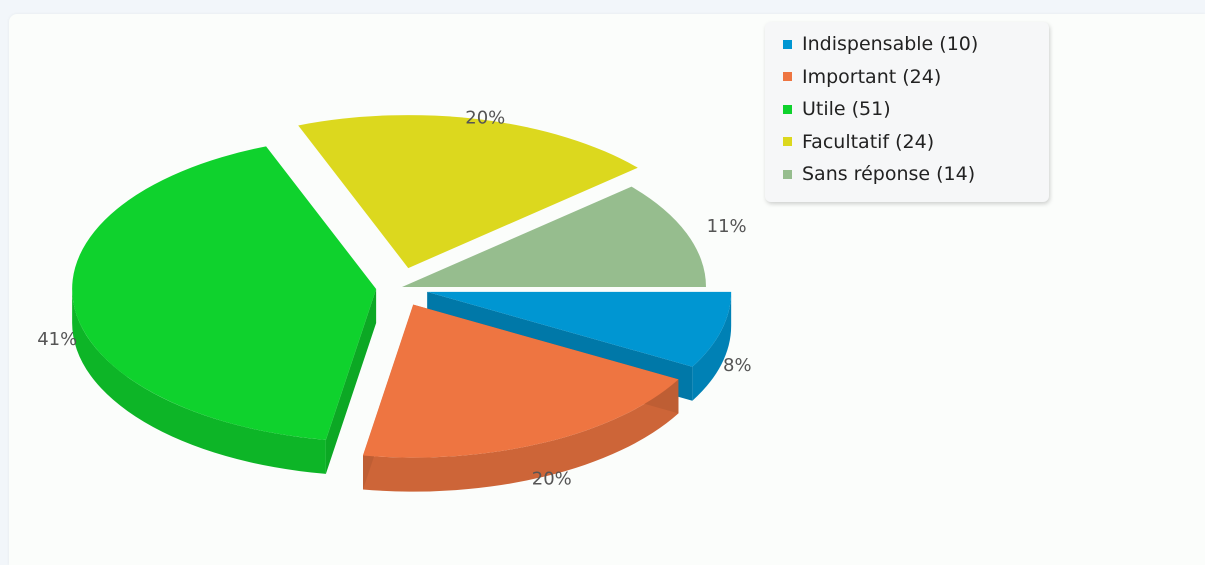 This screenshot has height=565, width=1205. I want to click on legend-label: Indispensable (10), so click(890, 44).